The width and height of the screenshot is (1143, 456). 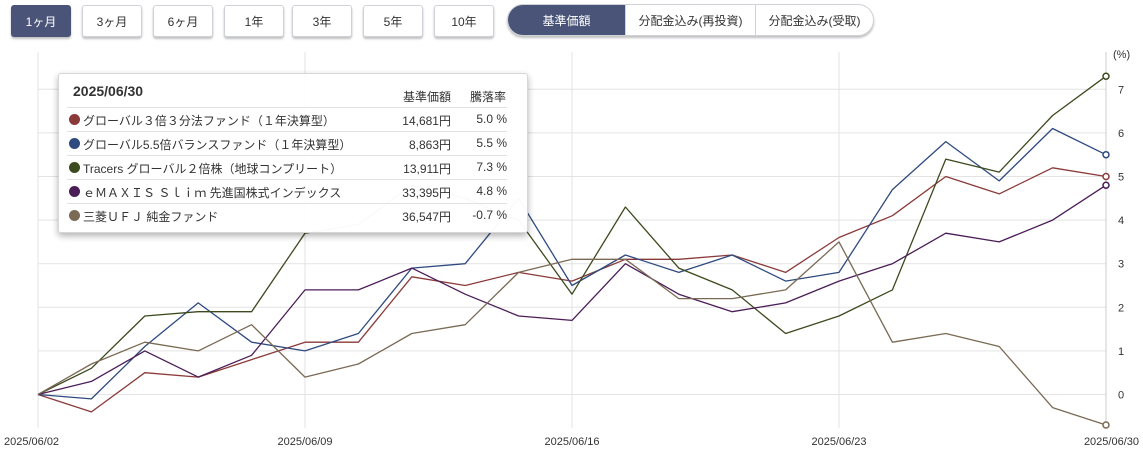 What do you see at coordinates (108, 91) in the screenshot?
I see `tooltip-date: 2025/06/30` at bounding box center [108, 91].